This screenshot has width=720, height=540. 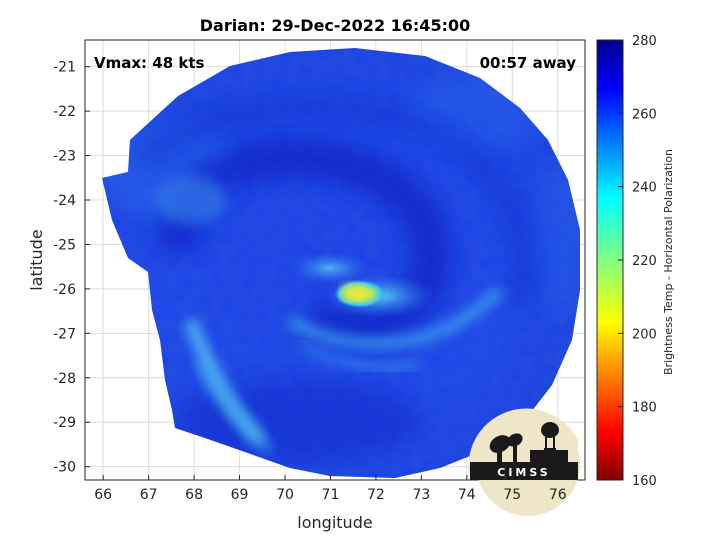 What do you see at coordinates (644, 408) in the screenshot?
I see `colorbar-tick-label: 180` at bounding box center [644, 408].